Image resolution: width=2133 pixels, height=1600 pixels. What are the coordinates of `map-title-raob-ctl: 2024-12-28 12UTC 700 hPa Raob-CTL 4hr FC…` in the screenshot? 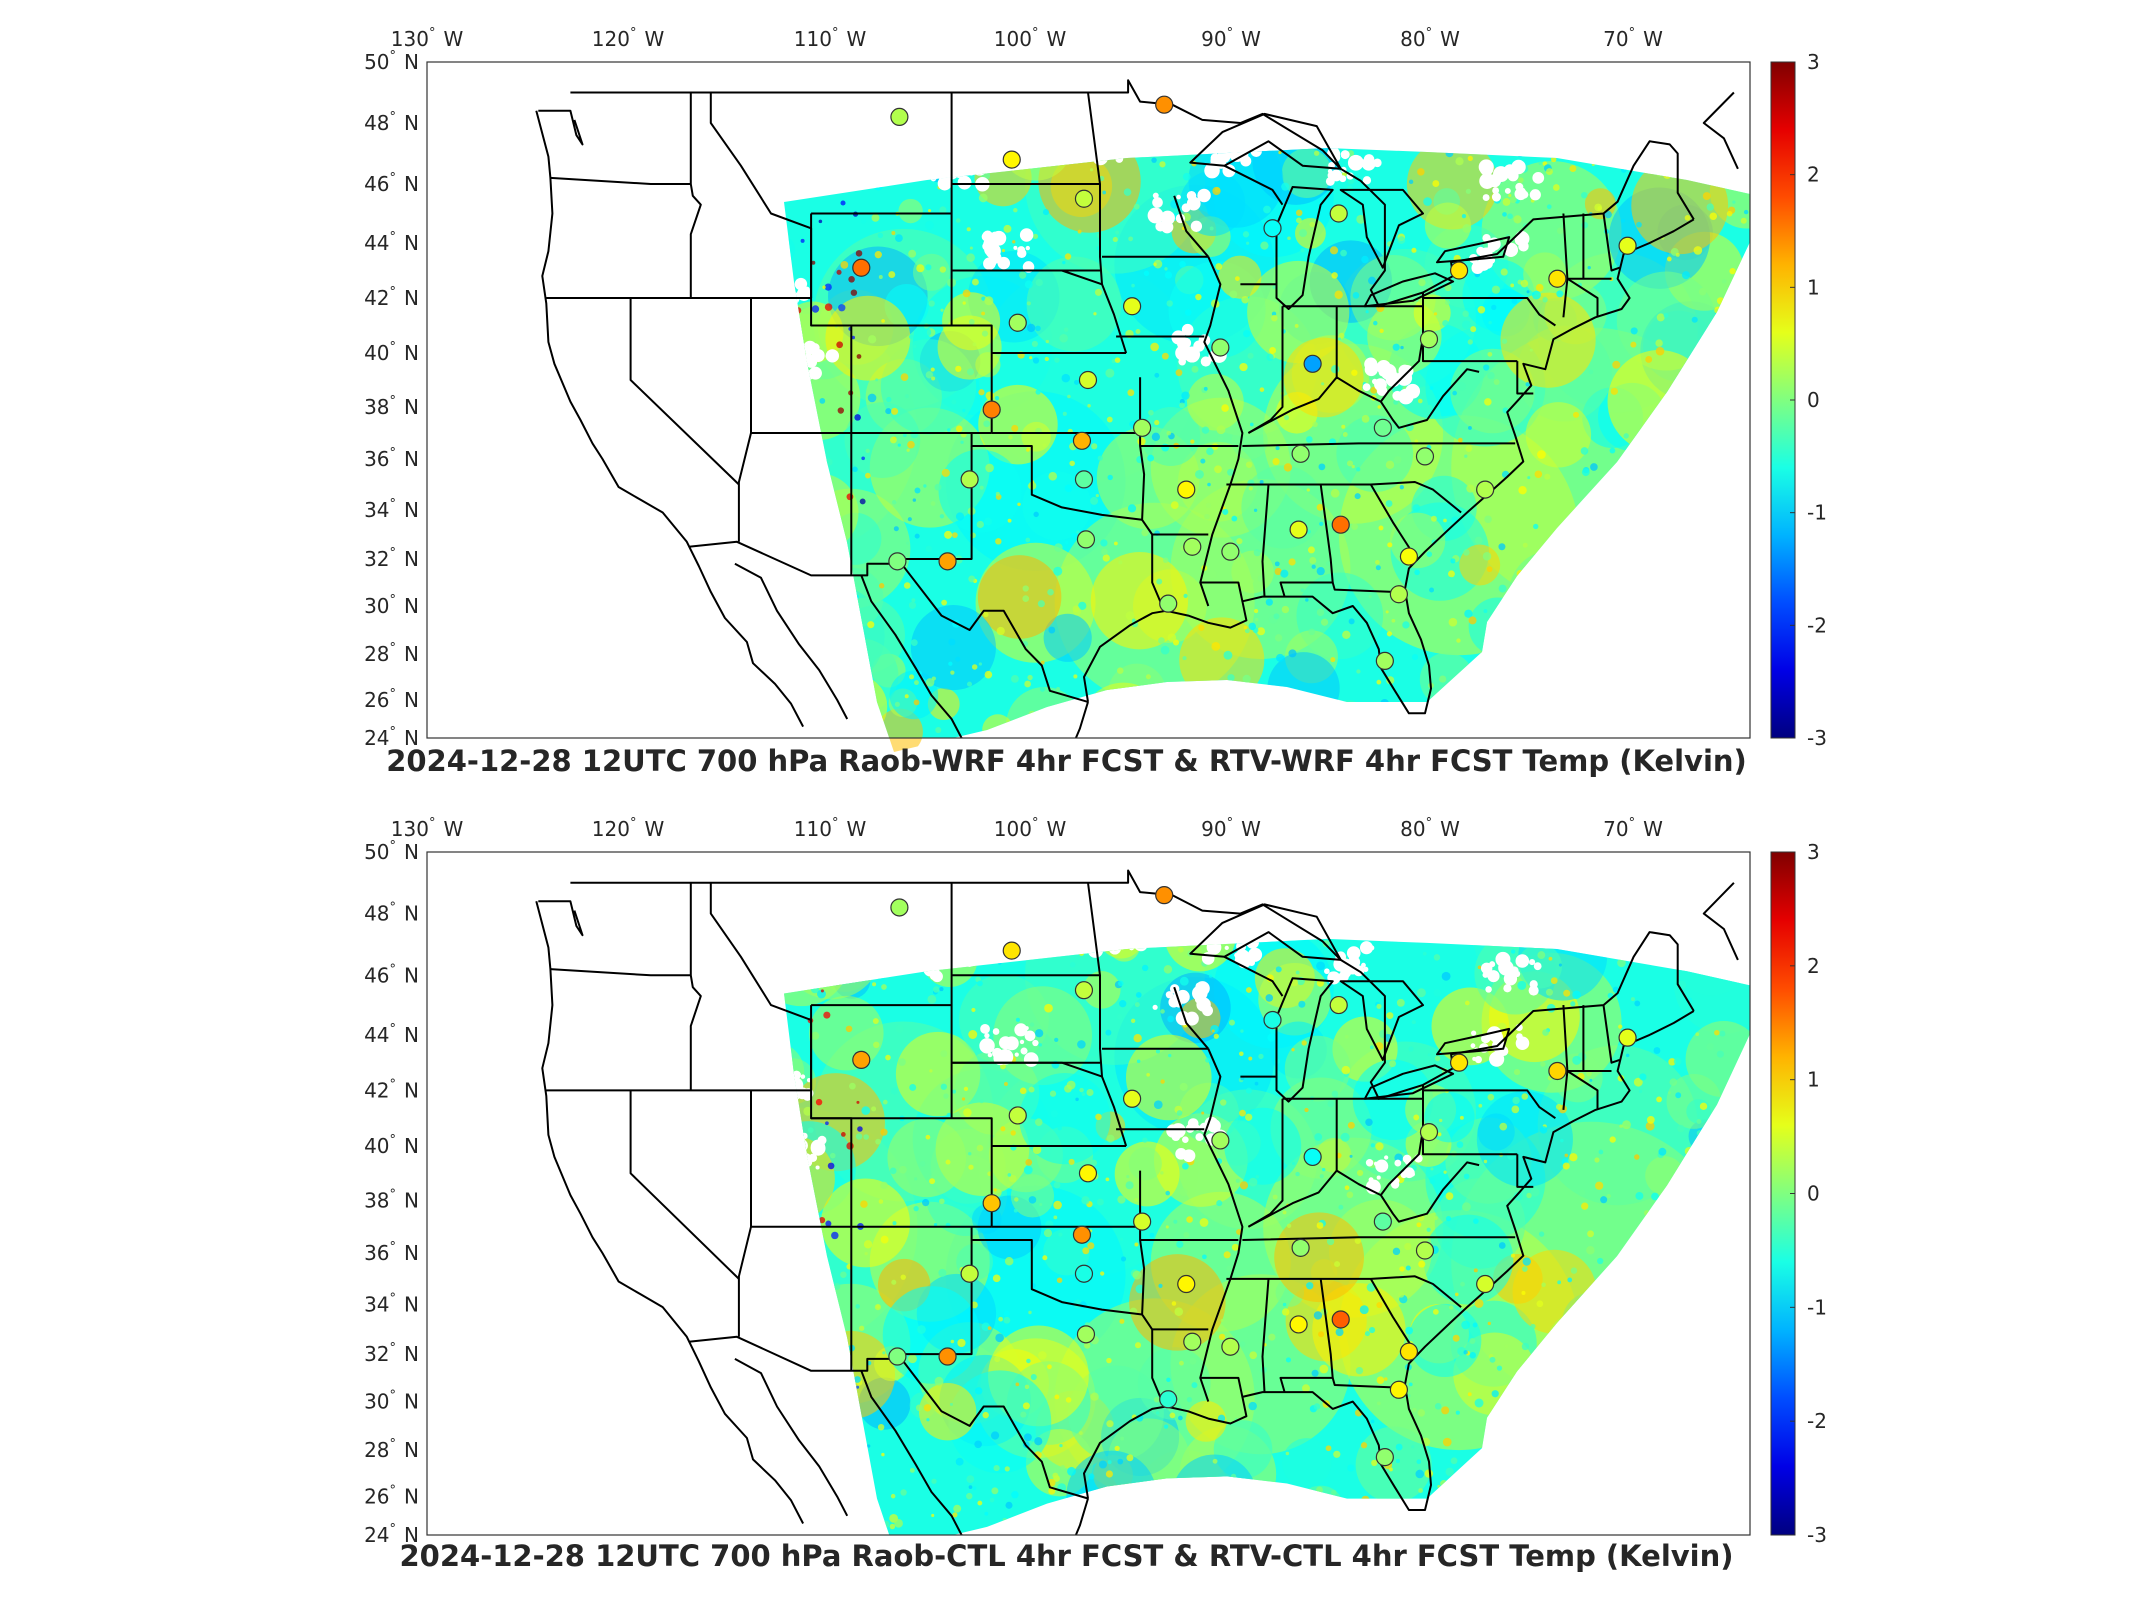 It's located at (1066, 1556).